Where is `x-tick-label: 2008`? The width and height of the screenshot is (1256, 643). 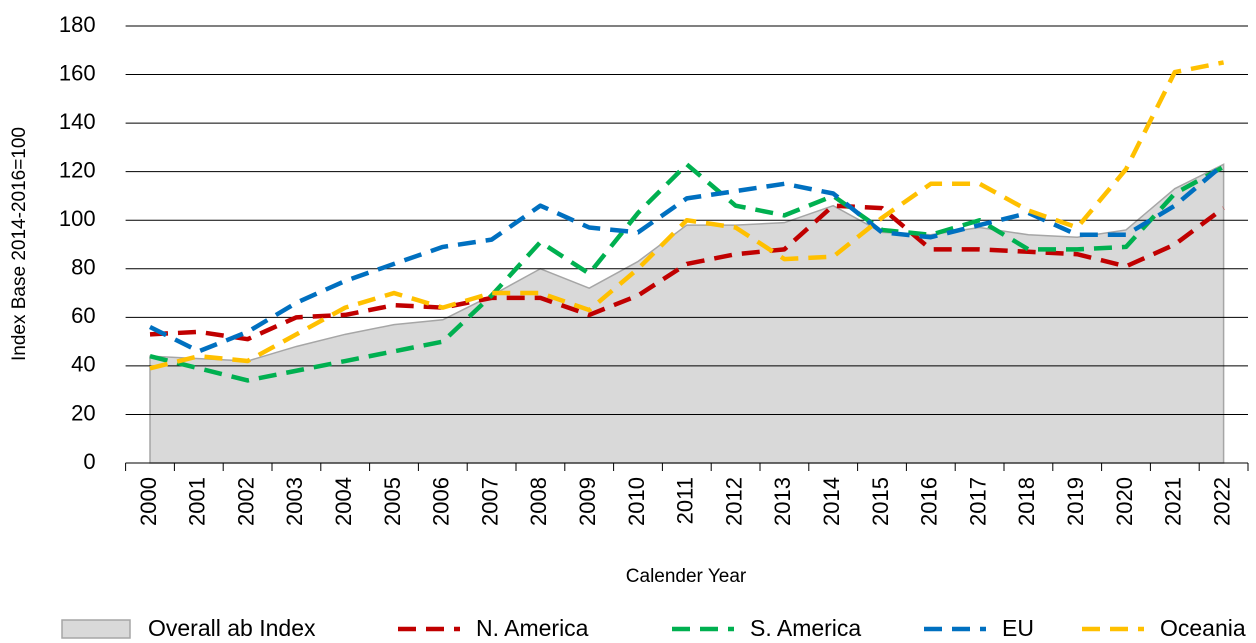
x-tick-label: 2008 is located at coordinates (538, 501).